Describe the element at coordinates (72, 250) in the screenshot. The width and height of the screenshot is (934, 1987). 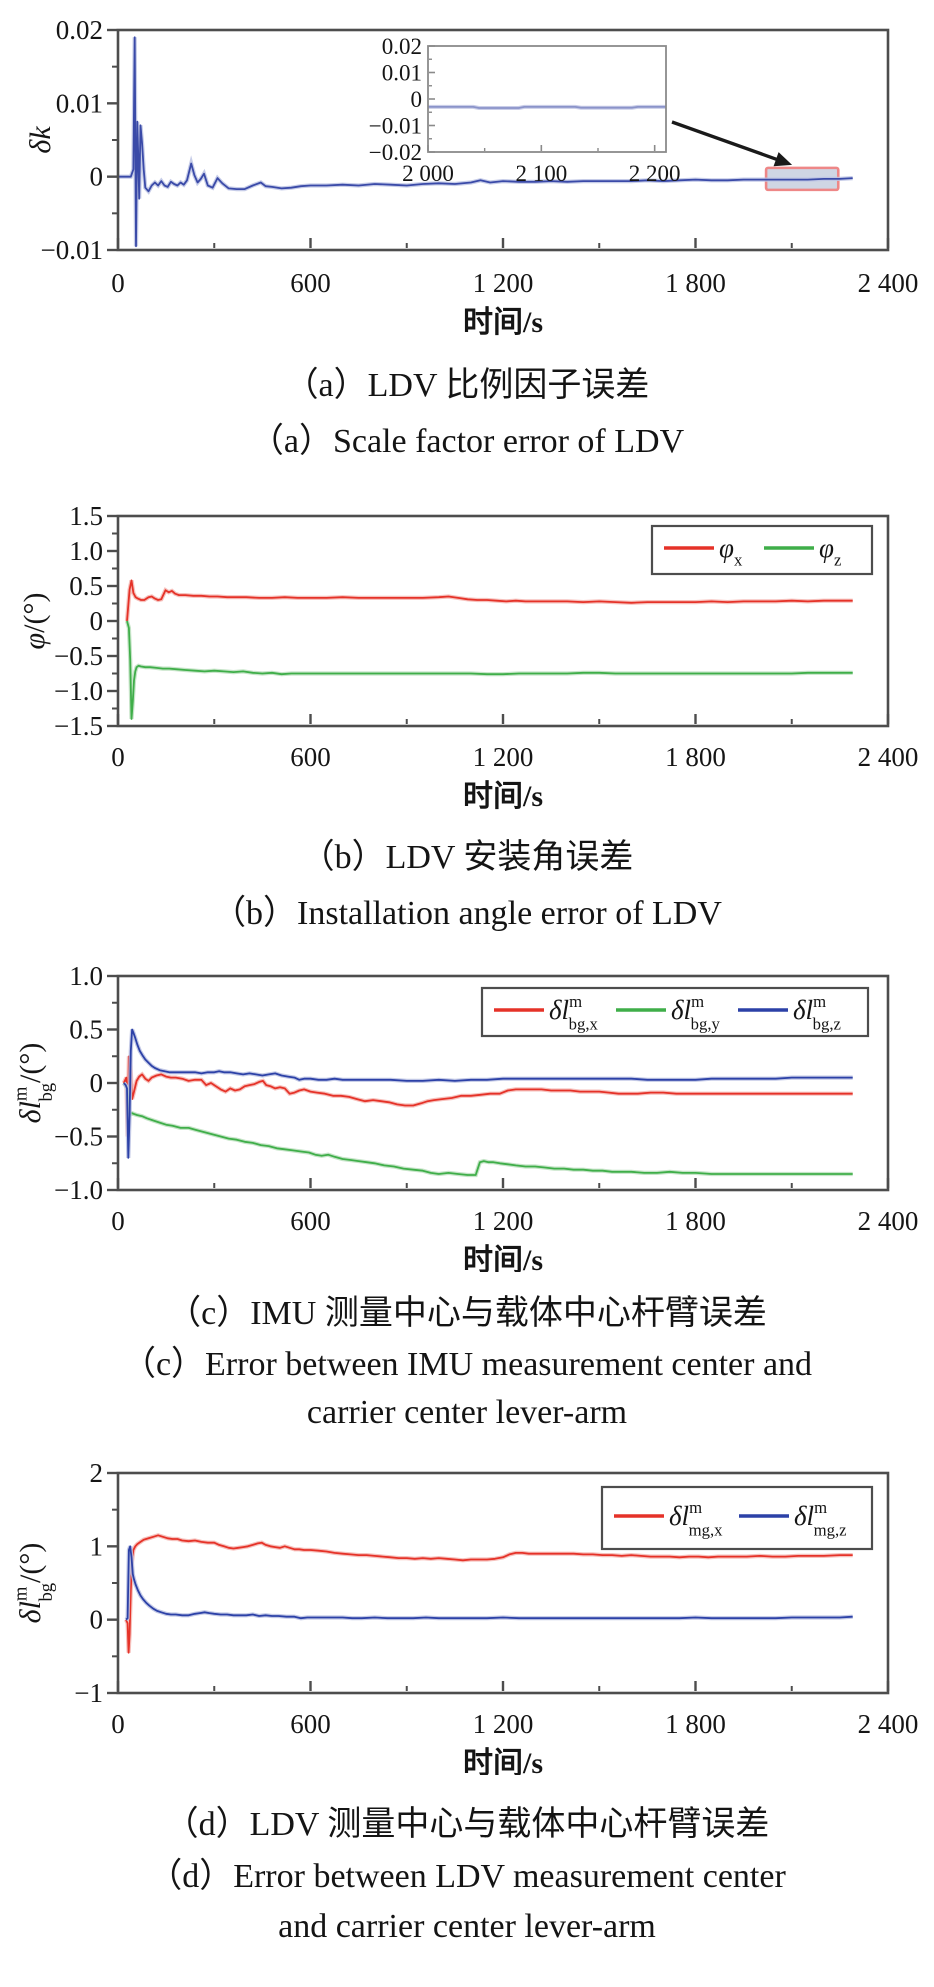
I see `y-tick-label: −0.01` at that location.